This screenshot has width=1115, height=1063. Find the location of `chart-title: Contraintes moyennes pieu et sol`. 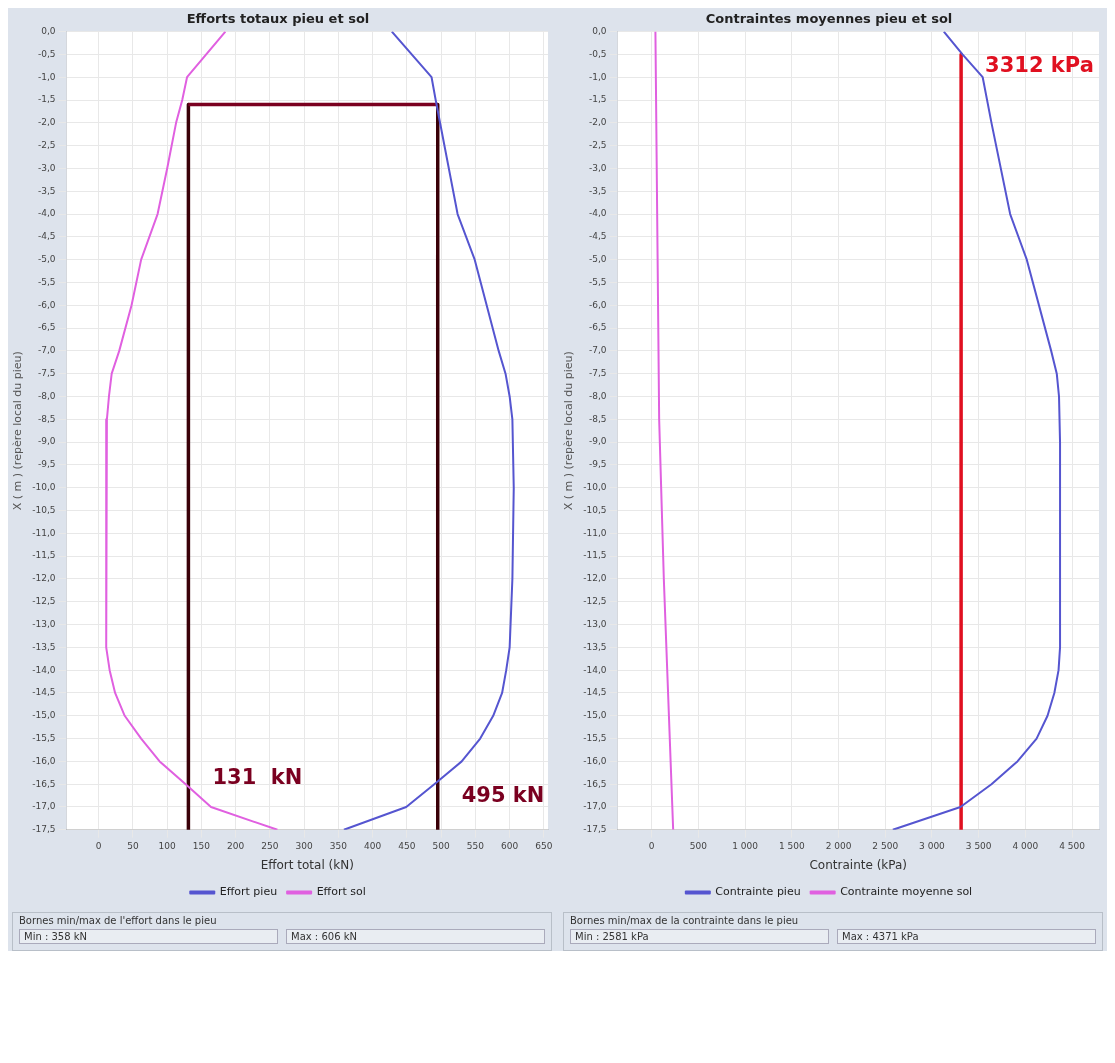

chart-title: Contraintes moyennes pieu et sol is located at coordinates (829, 19).